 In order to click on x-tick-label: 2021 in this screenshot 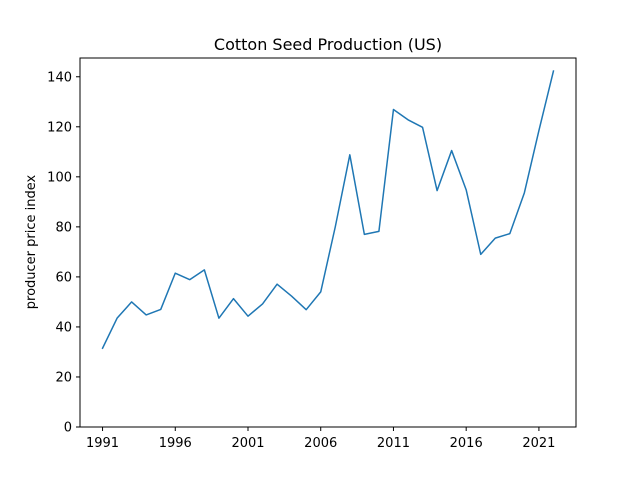, I will do `click(538, 443)`.